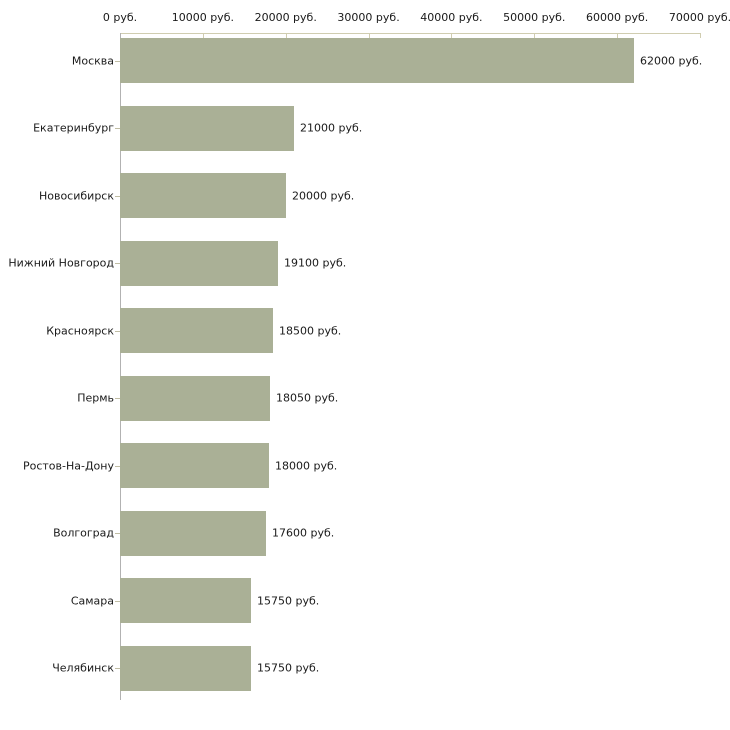  Describe the element at coordinates (365, 675) in the screenshot. I see `bar-row: Челябинск 15750 руб.` at that location.